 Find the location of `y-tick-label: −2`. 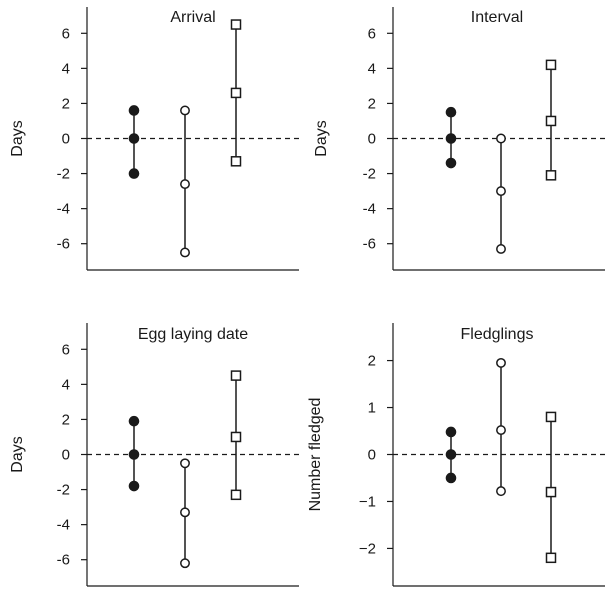

y-tick-label: −2 is located at coordinates (367, 548).